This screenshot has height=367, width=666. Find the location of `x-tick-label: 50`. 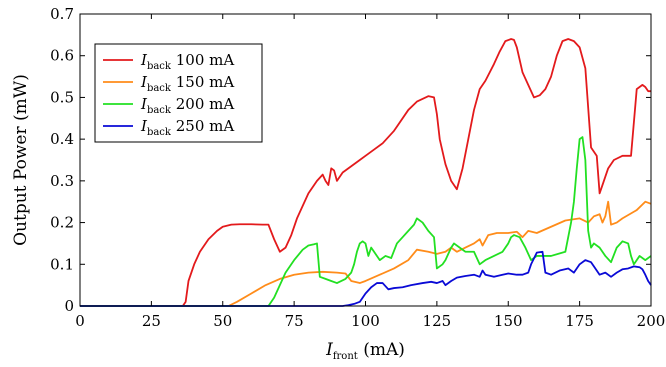

x-tick-label: 50 is located at coordinates (222, 321).